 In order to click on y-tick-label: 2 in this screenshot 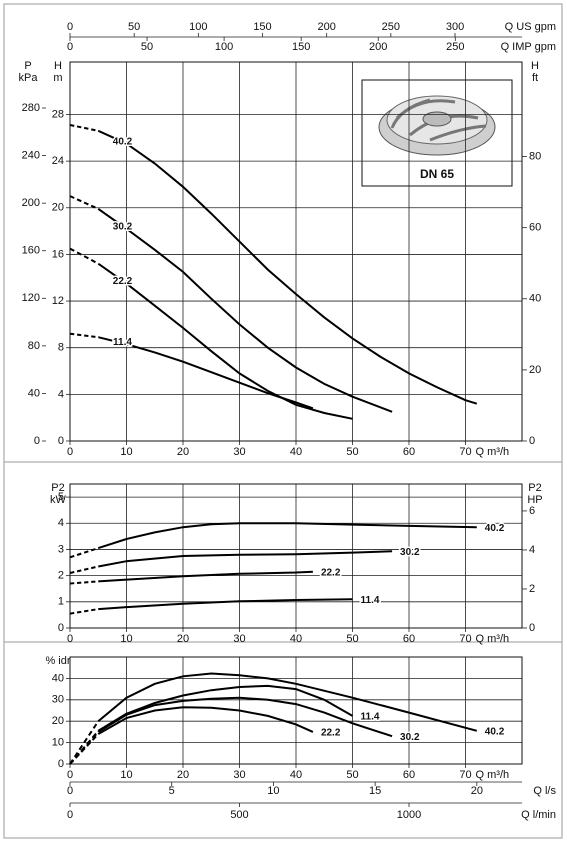, I will do `click(61, 576)`.